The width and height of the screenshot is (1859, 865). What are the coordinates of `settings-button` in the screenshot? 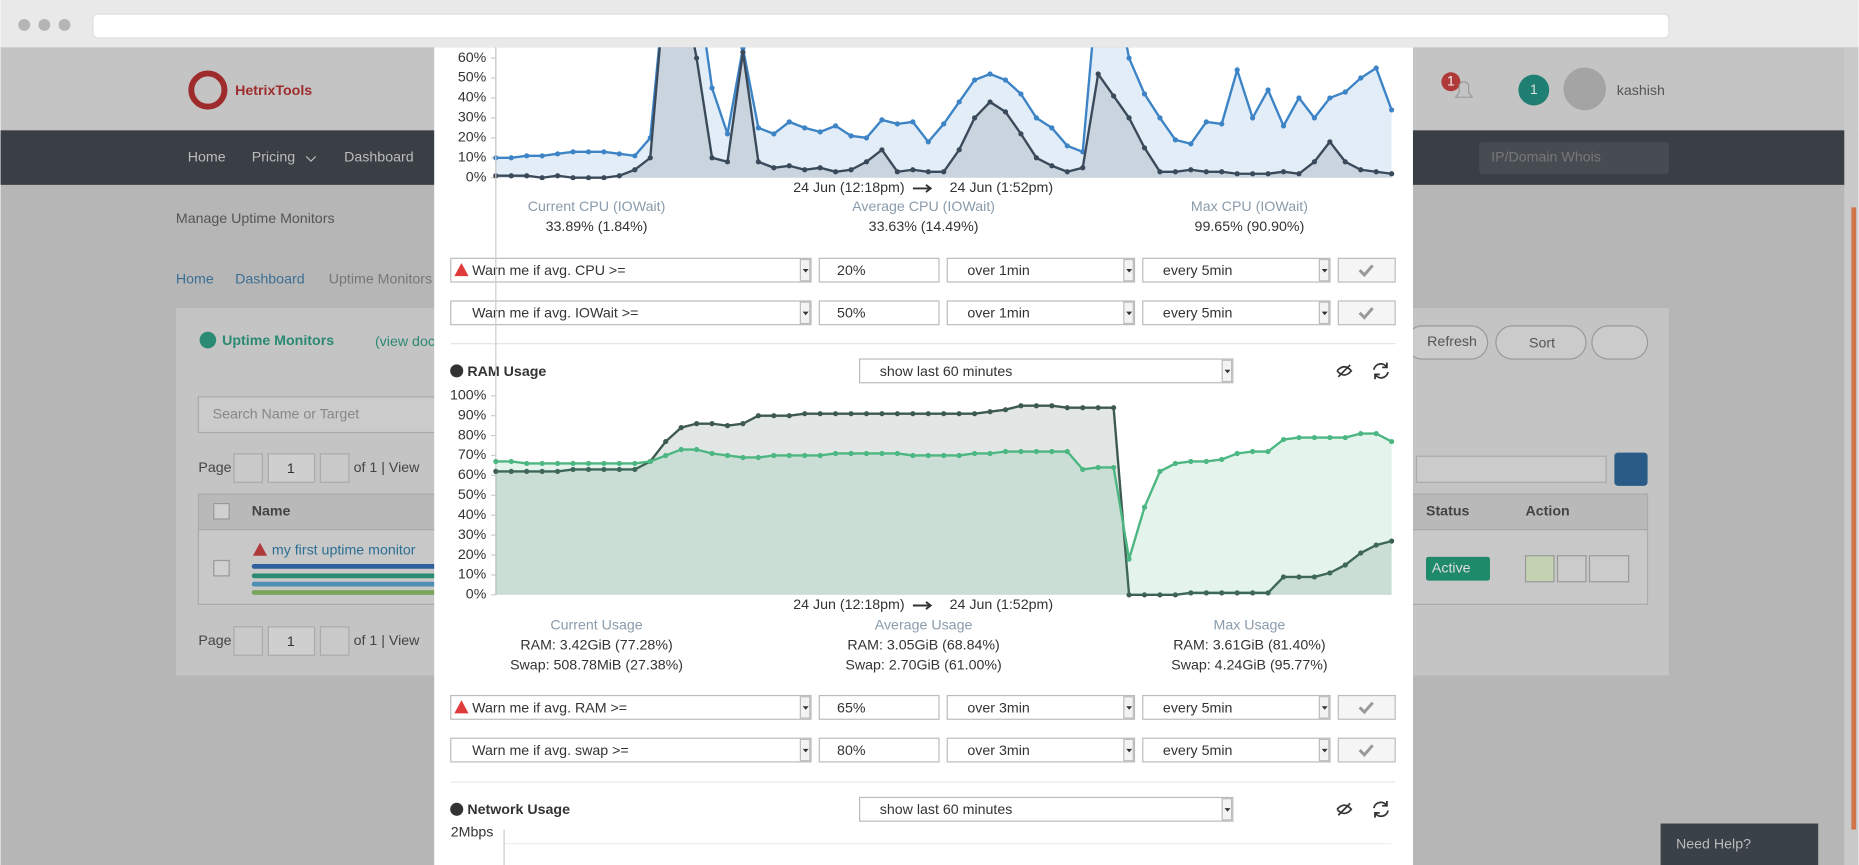 It's located at (1620, 342).